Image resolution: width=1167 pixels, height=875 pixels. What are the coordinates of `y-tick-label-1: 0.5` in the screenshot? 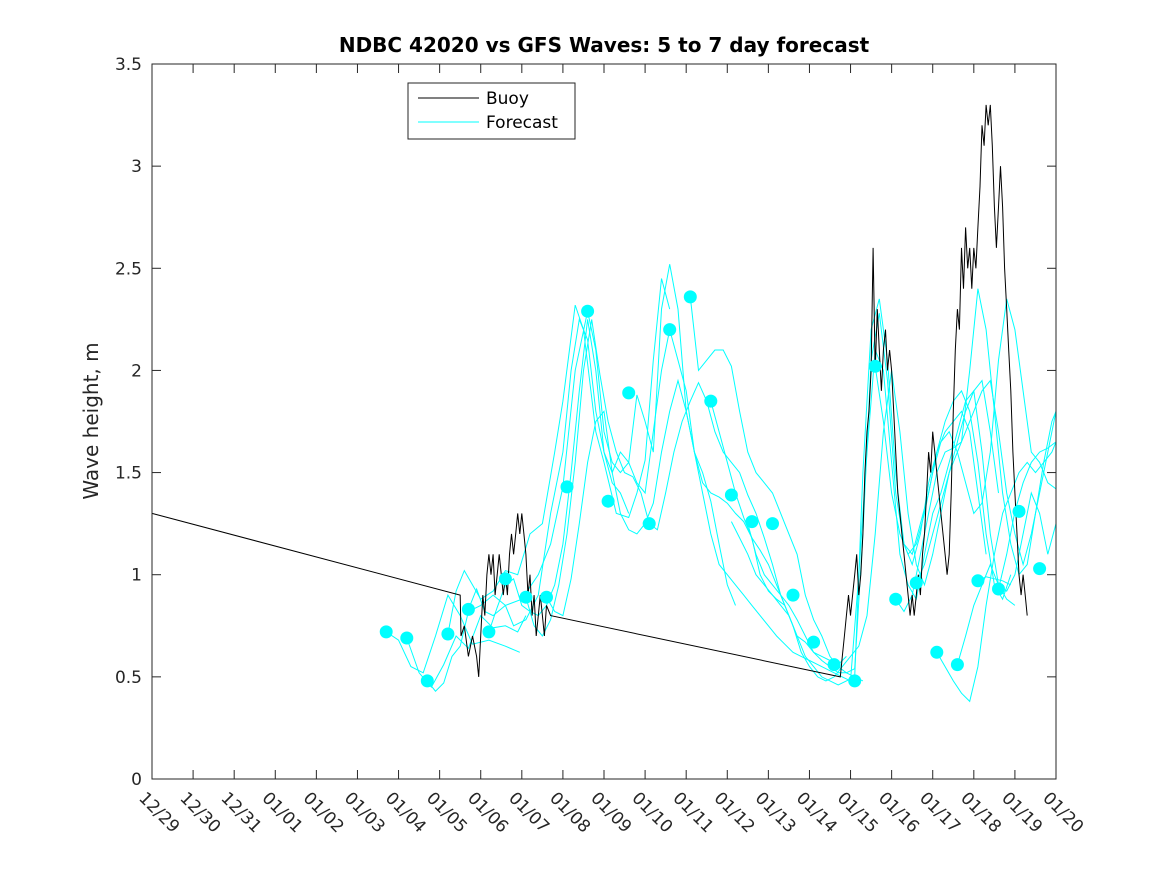 It's located at (128, 678).